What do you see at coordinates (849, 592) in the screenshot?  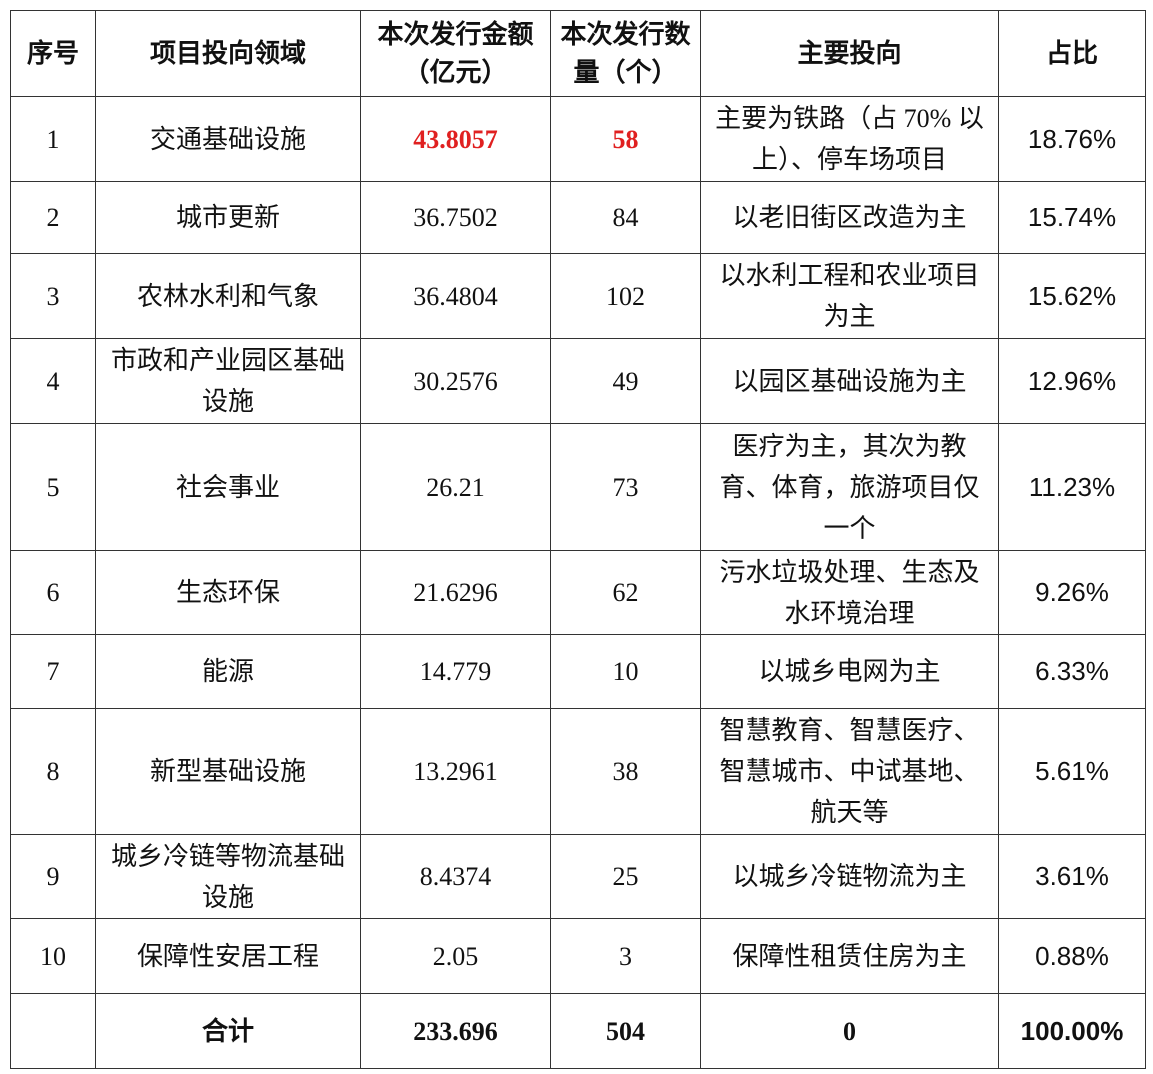 I see `table-cell: 污水垃圾处理、生态及水环境治理` at bounding box center [849, 592].